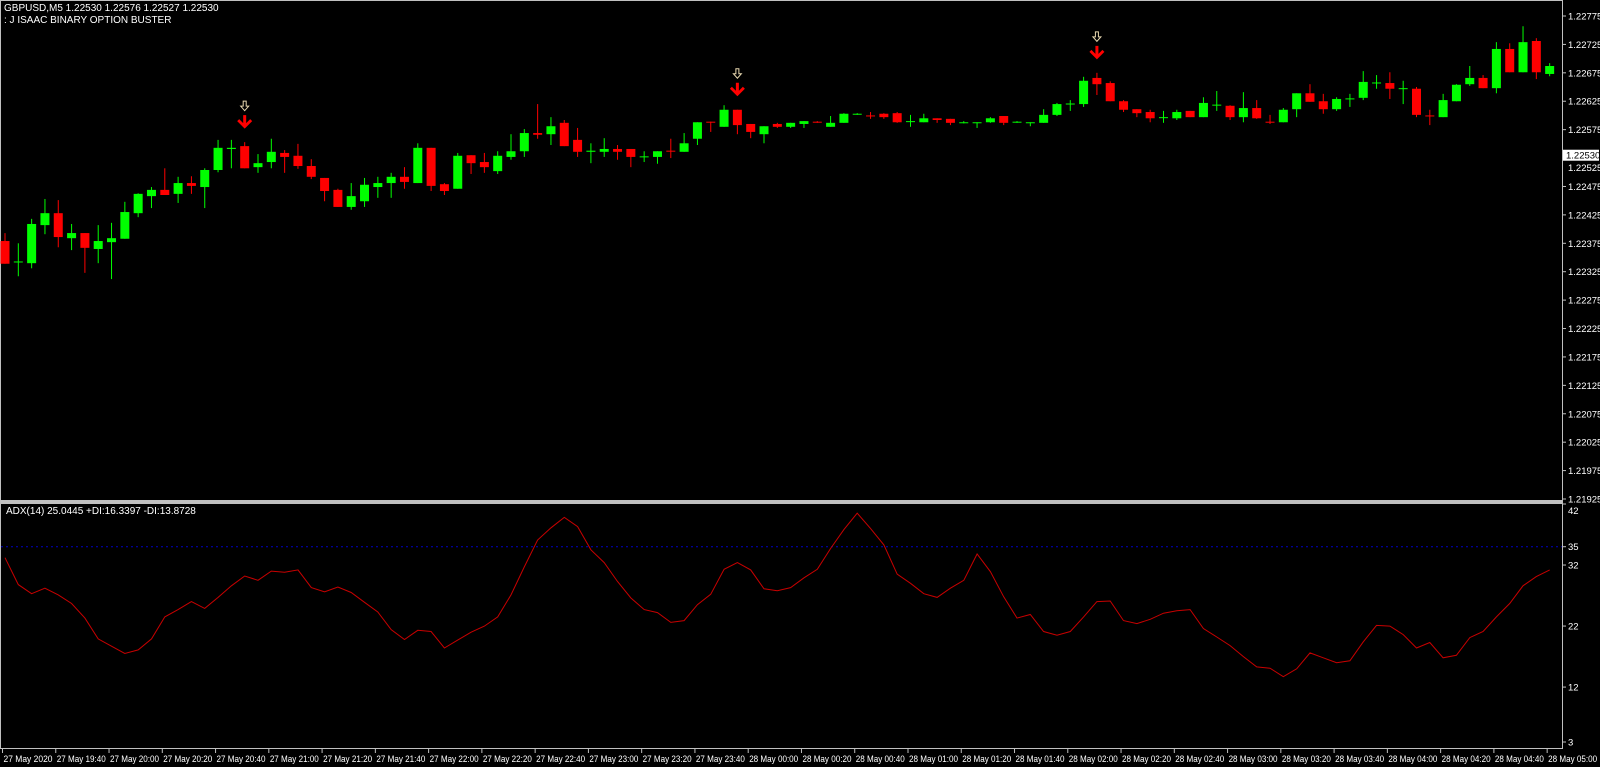 The width and height of the screenshot is (1600, 767). Describe the element at coordinates (773, 759) in the screenshot. I see `time-tick-label: 28 May 00:00` at that location.